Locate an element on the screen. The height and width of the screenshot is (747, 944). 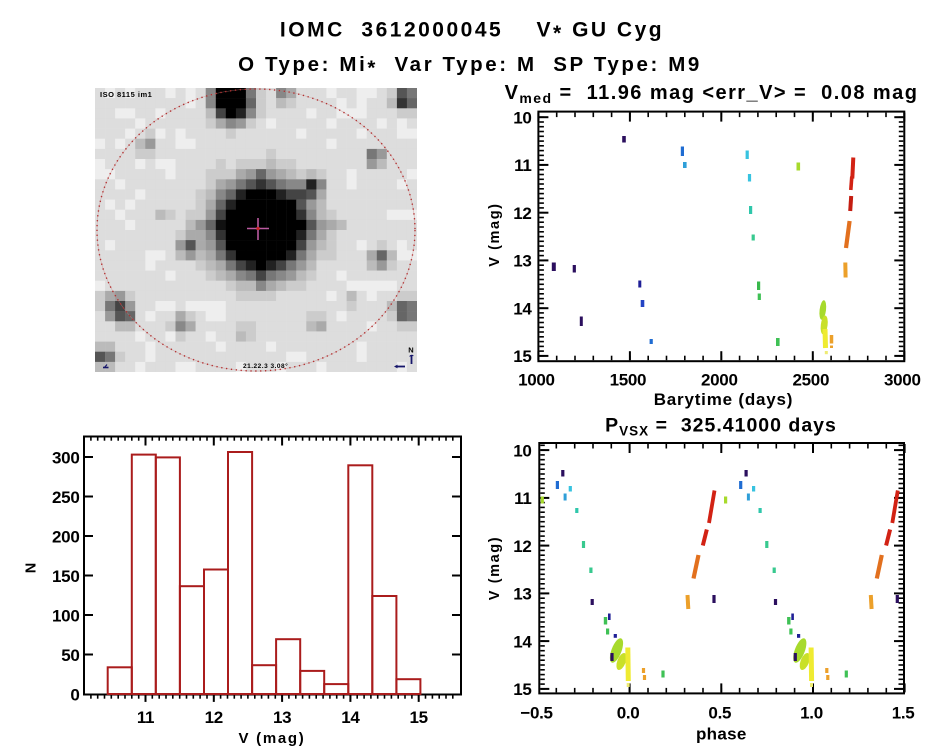
svg-text: 300 is located at coordinates (65, 457).